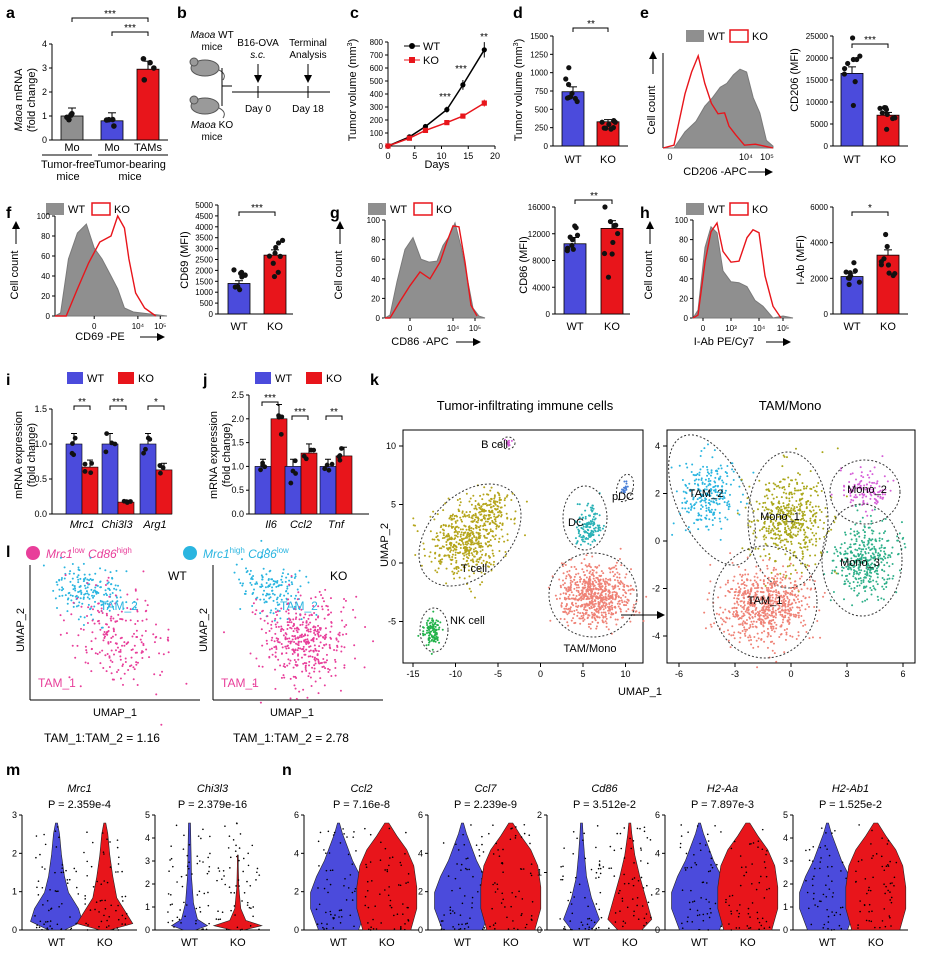 Image resolution: width=929 pixels, height=962 pixels. I want to click on panel-b-wt-label: Maoa WT, so click(211, 35).